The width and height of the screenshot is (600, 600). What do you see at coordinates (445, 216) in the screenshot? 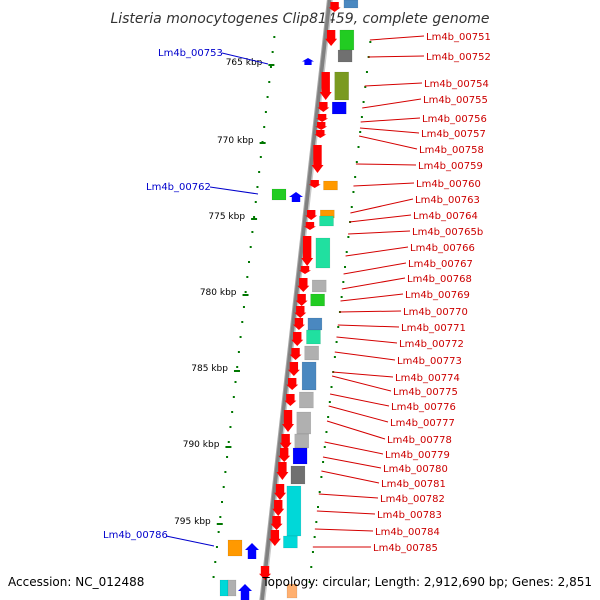
I see `gene-label-right: Lm4b_00764` at bounding box center [445, 216].